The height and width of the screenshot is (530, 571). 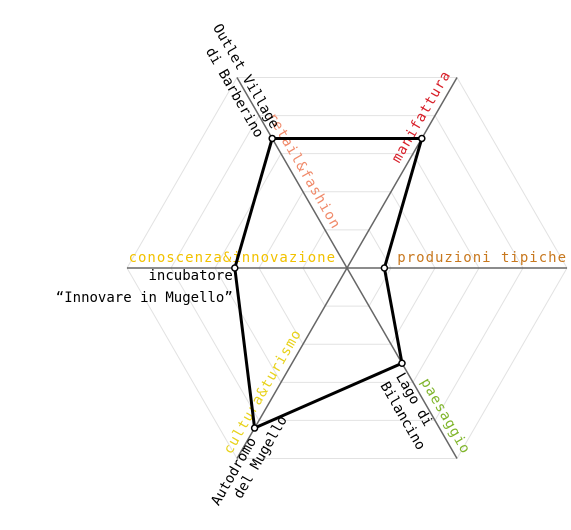 What do you see at coordinates (191, 276) in the screenshot?
I see `point-label-line: incubatore` at bounding box center [191, 276].